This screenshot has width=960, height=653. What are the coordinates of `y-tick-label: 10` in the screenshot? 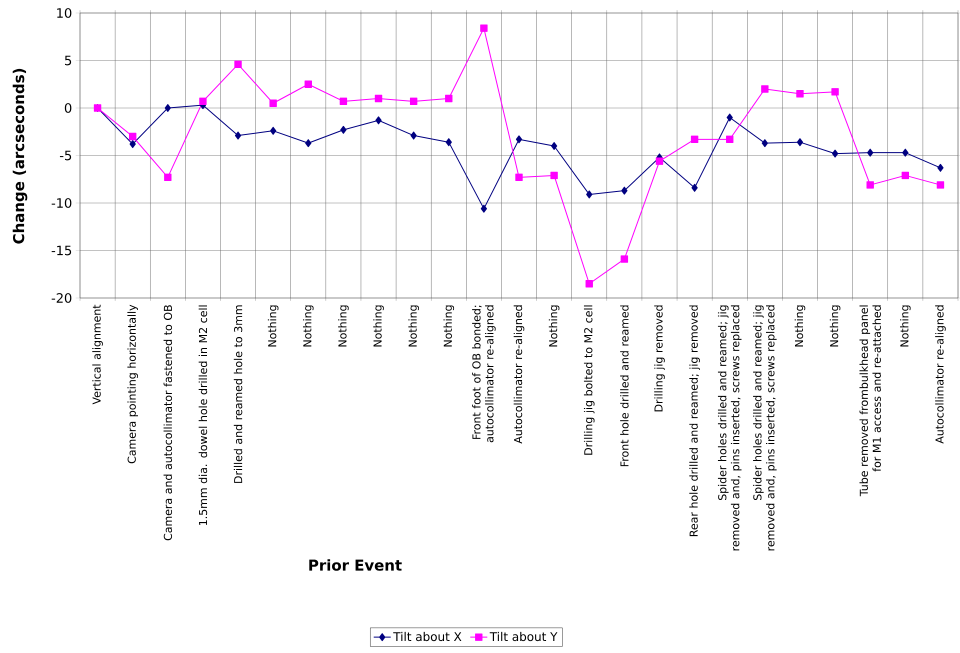 It's located at (64, 13).